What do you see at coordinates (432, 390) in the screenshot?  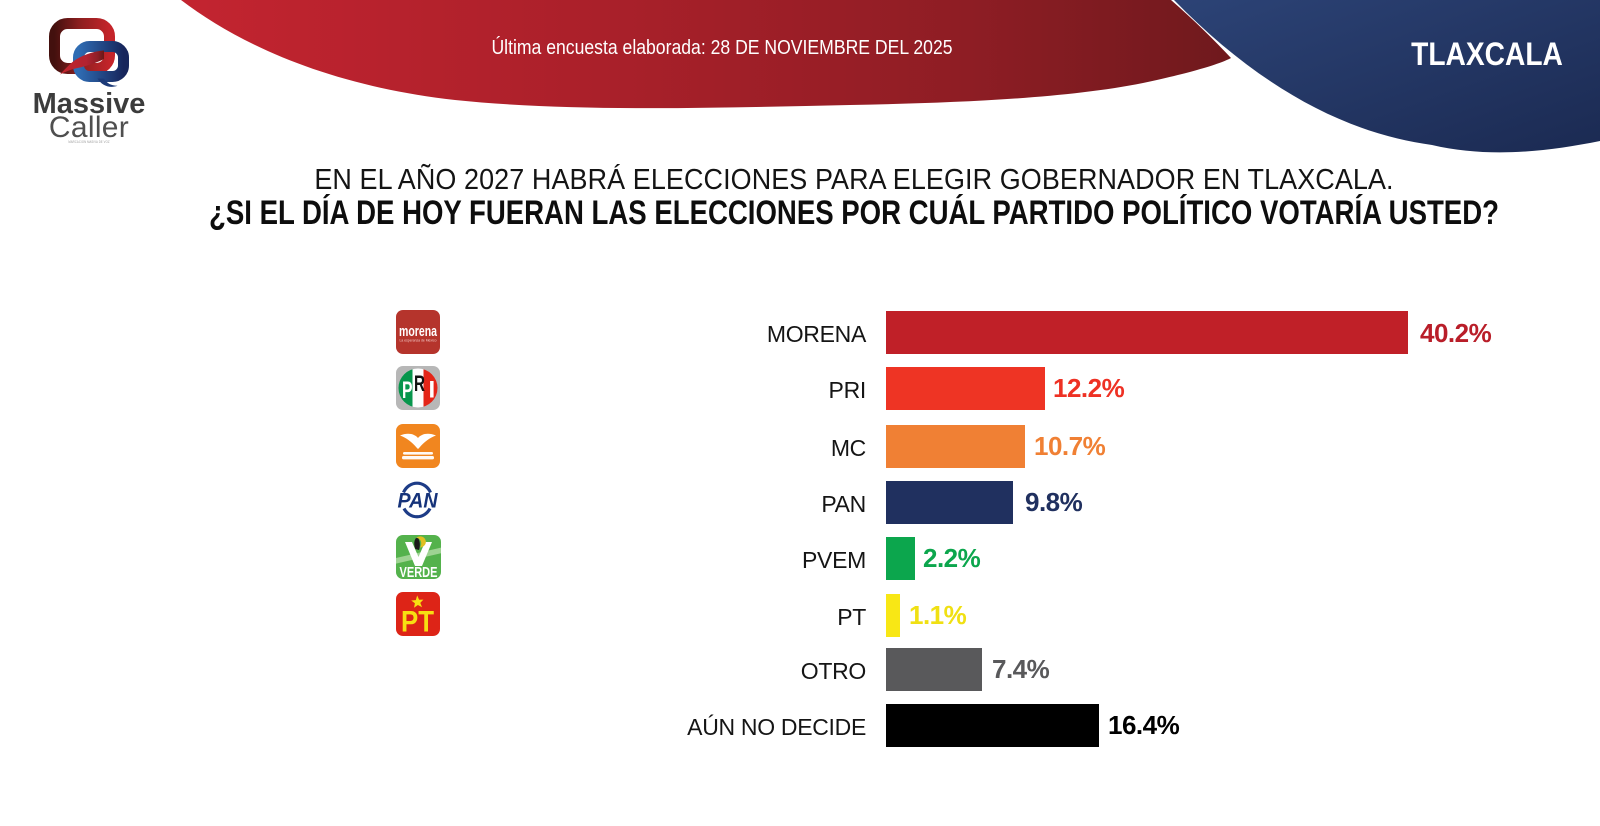 I see `svg-text: I` at bounding box center [432, 390].